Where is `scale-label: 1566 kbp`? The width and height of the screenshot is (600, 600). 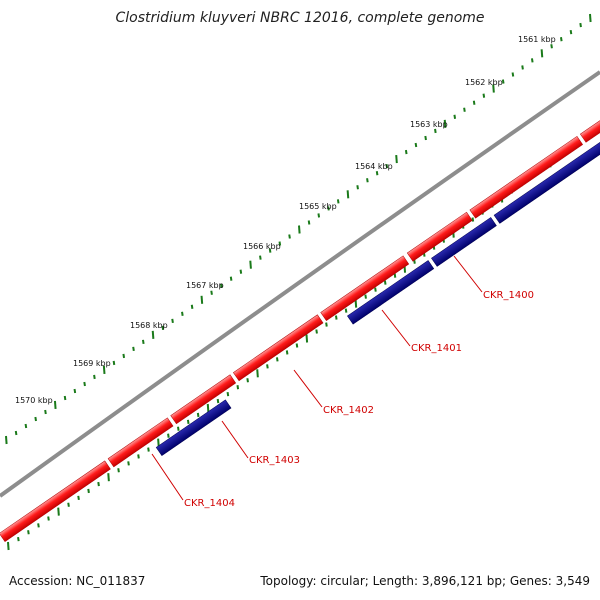 scale-label: 1566 kbp is located at coordinates (262, 246).